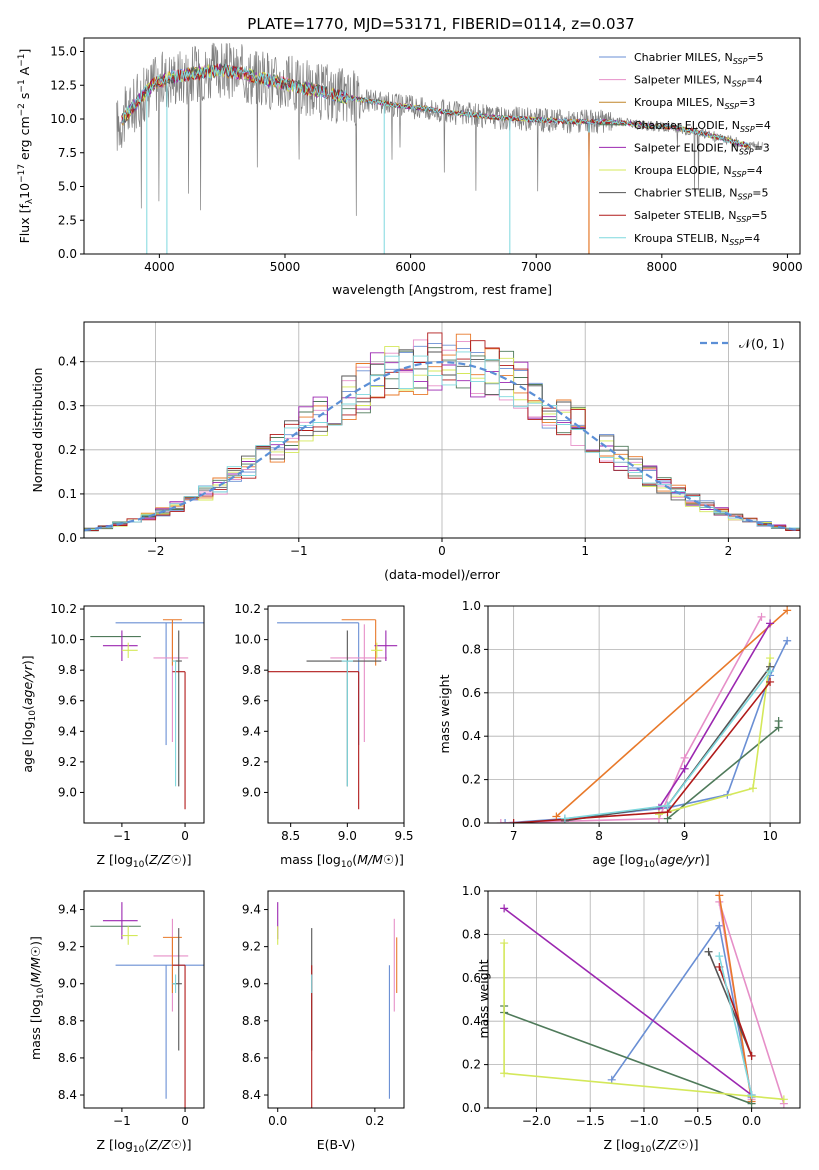 This screenshot has width=819, height=1170. Describe the element at coordinates (787, 267) in the screenshot. I see `x-tick-label: 9000` at that location.